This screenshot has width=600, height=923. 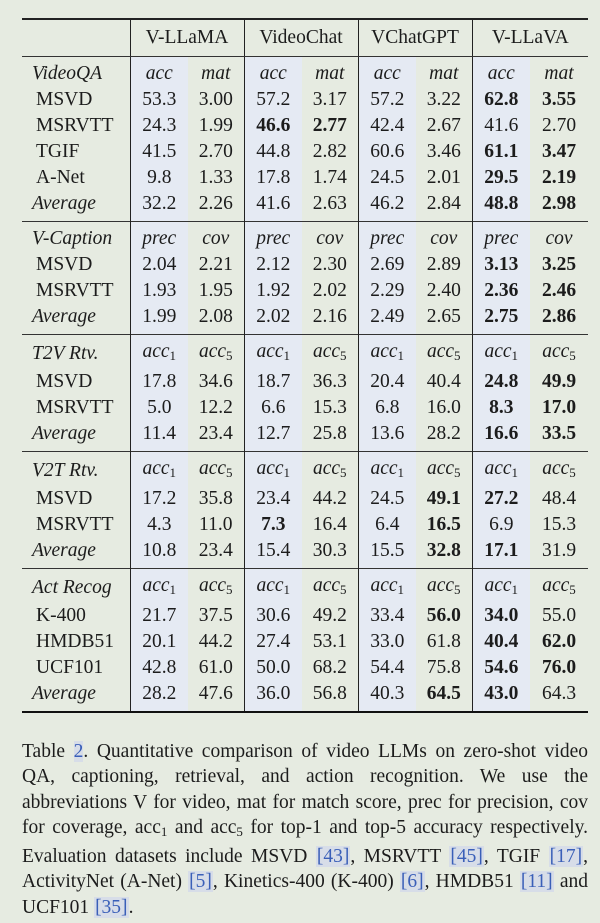 What do you see at coordinates (501, 696) in the screenshot?
I see `table-cell: 43.0` at bounding box center [501, 696].